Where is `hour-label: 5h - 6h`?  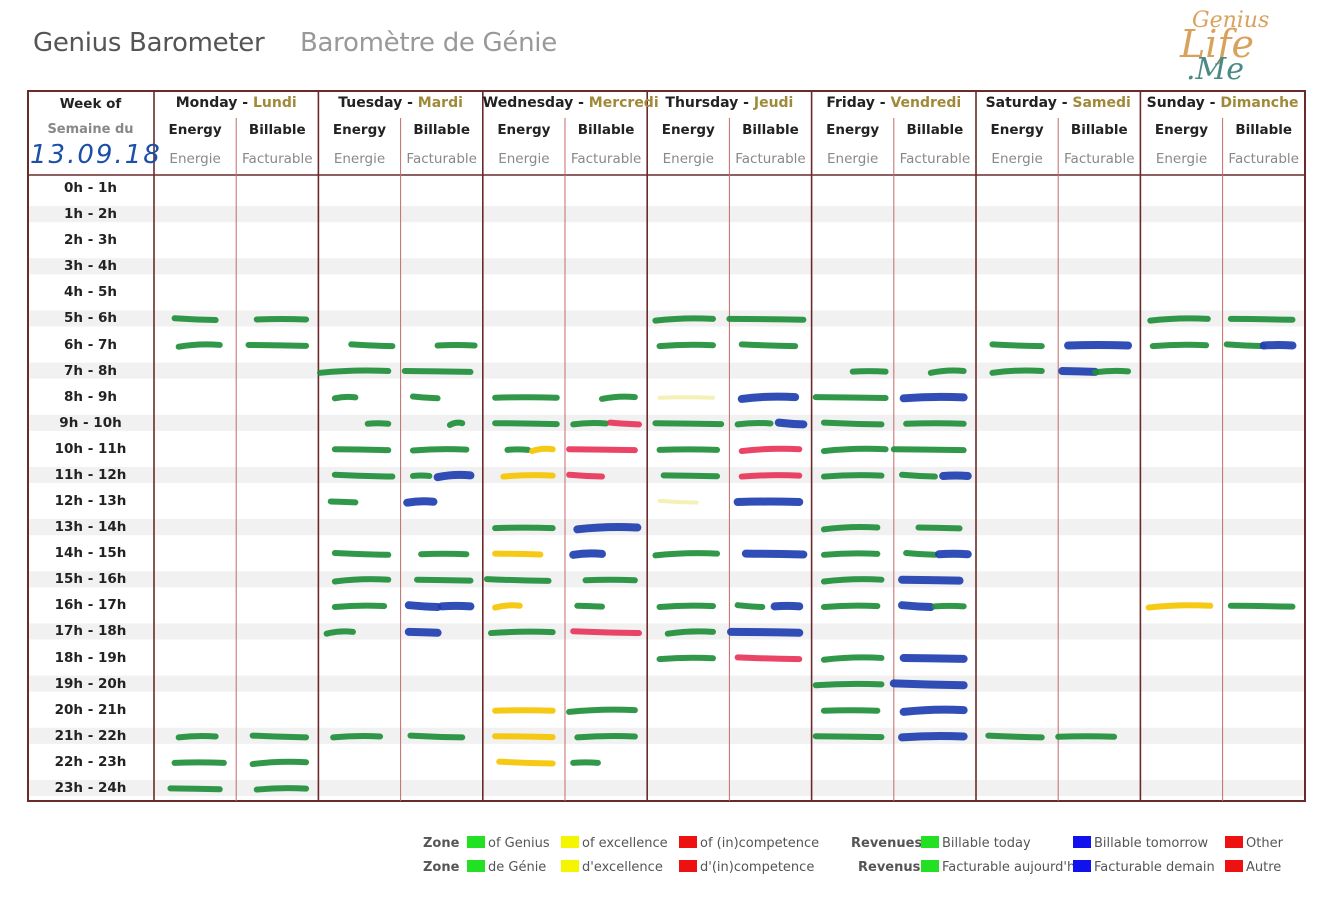
hour-label: 5h - 6h is located at coordinates (90, 318).